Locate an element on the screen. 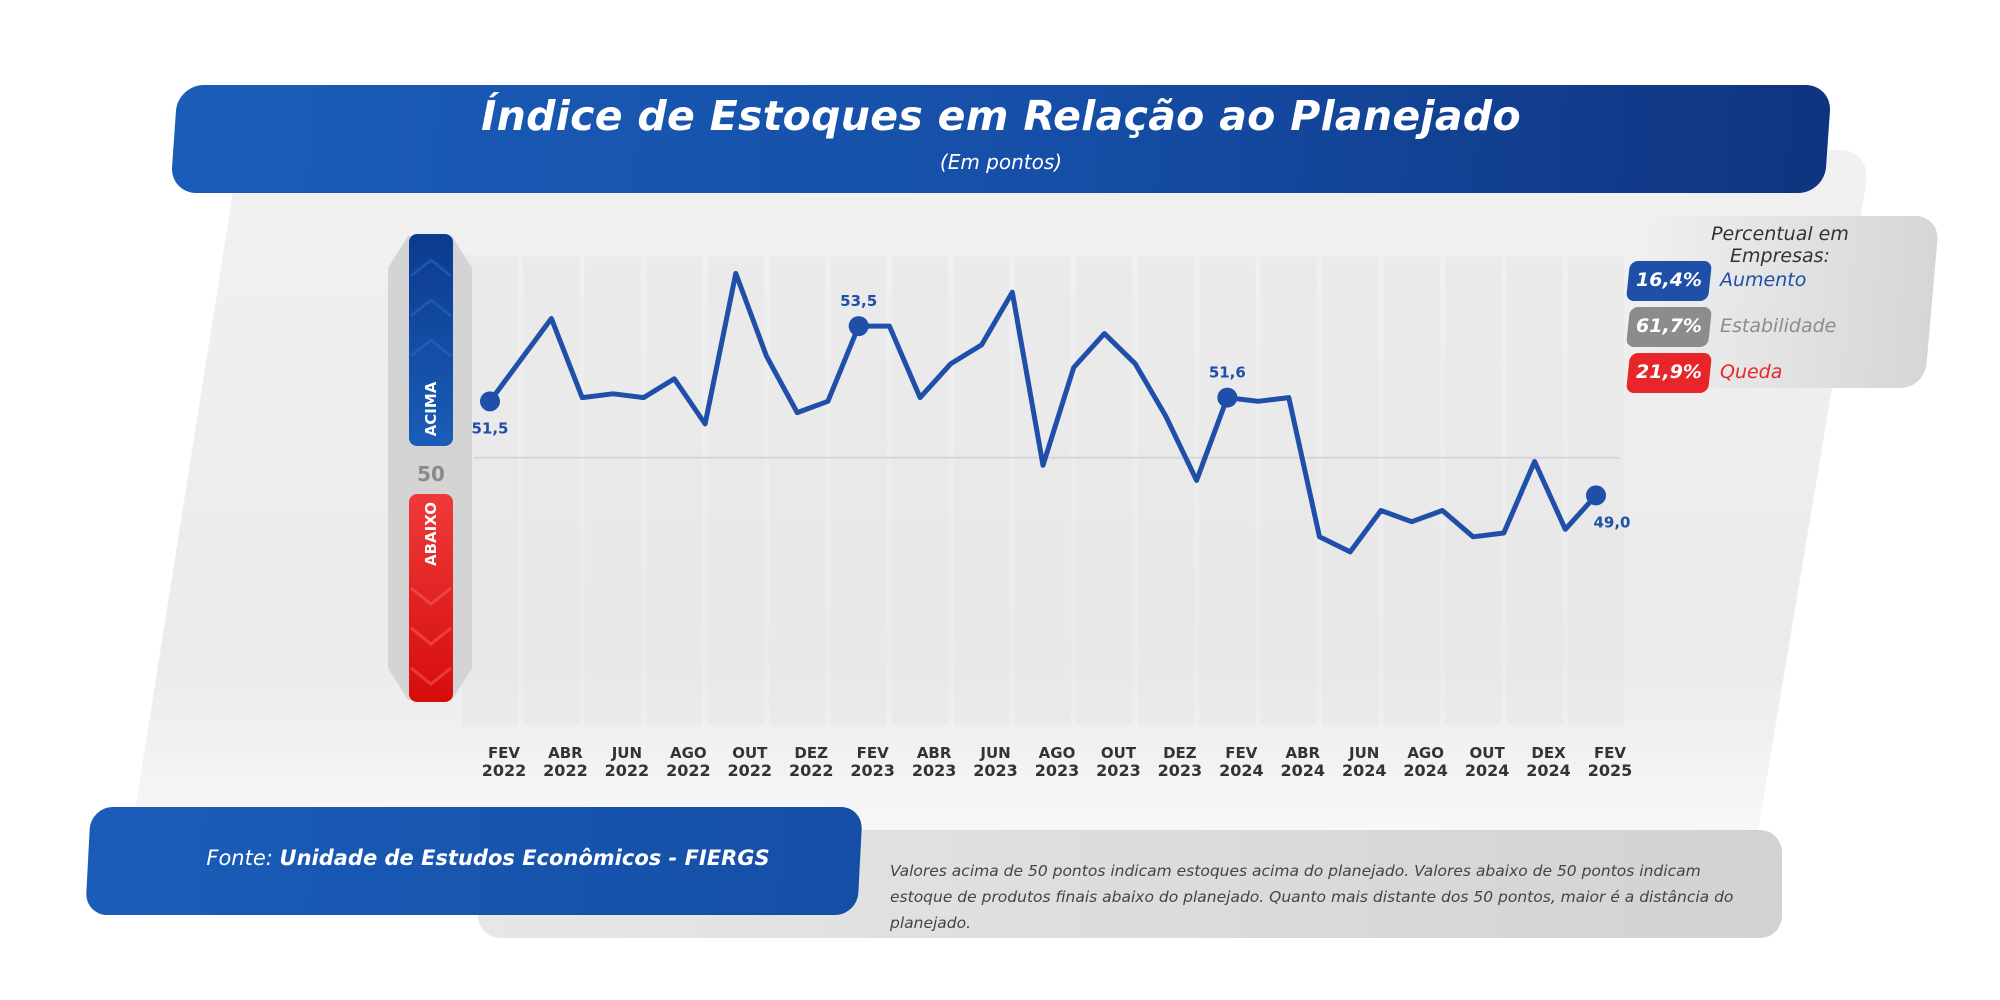 This screenshot has width=2000, height=1000. legend-label-increase: Aumento is located at coordinates (1763, 280).